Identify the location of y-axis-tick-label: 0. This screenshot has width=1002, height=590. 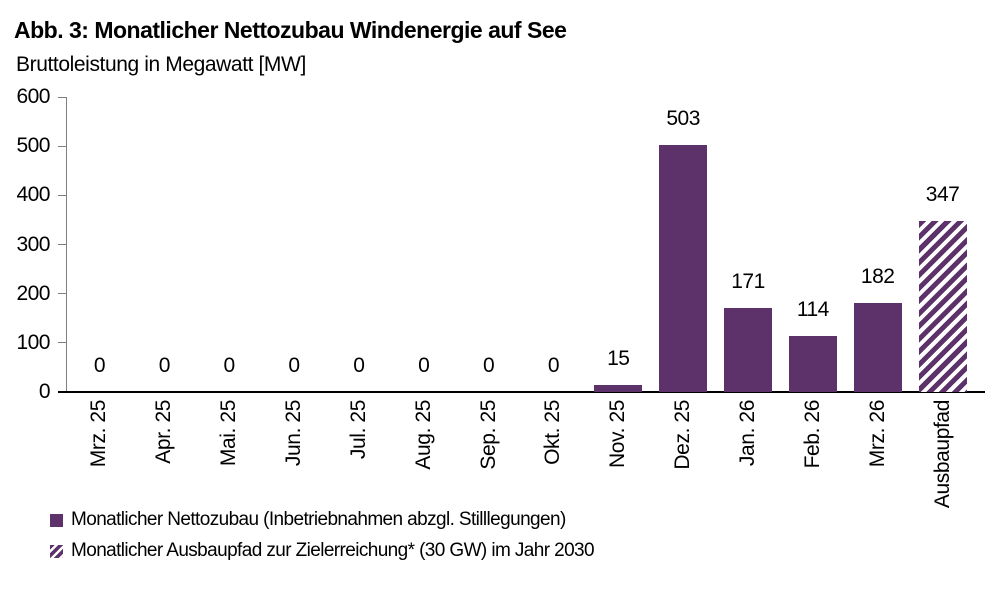
(44, 391).